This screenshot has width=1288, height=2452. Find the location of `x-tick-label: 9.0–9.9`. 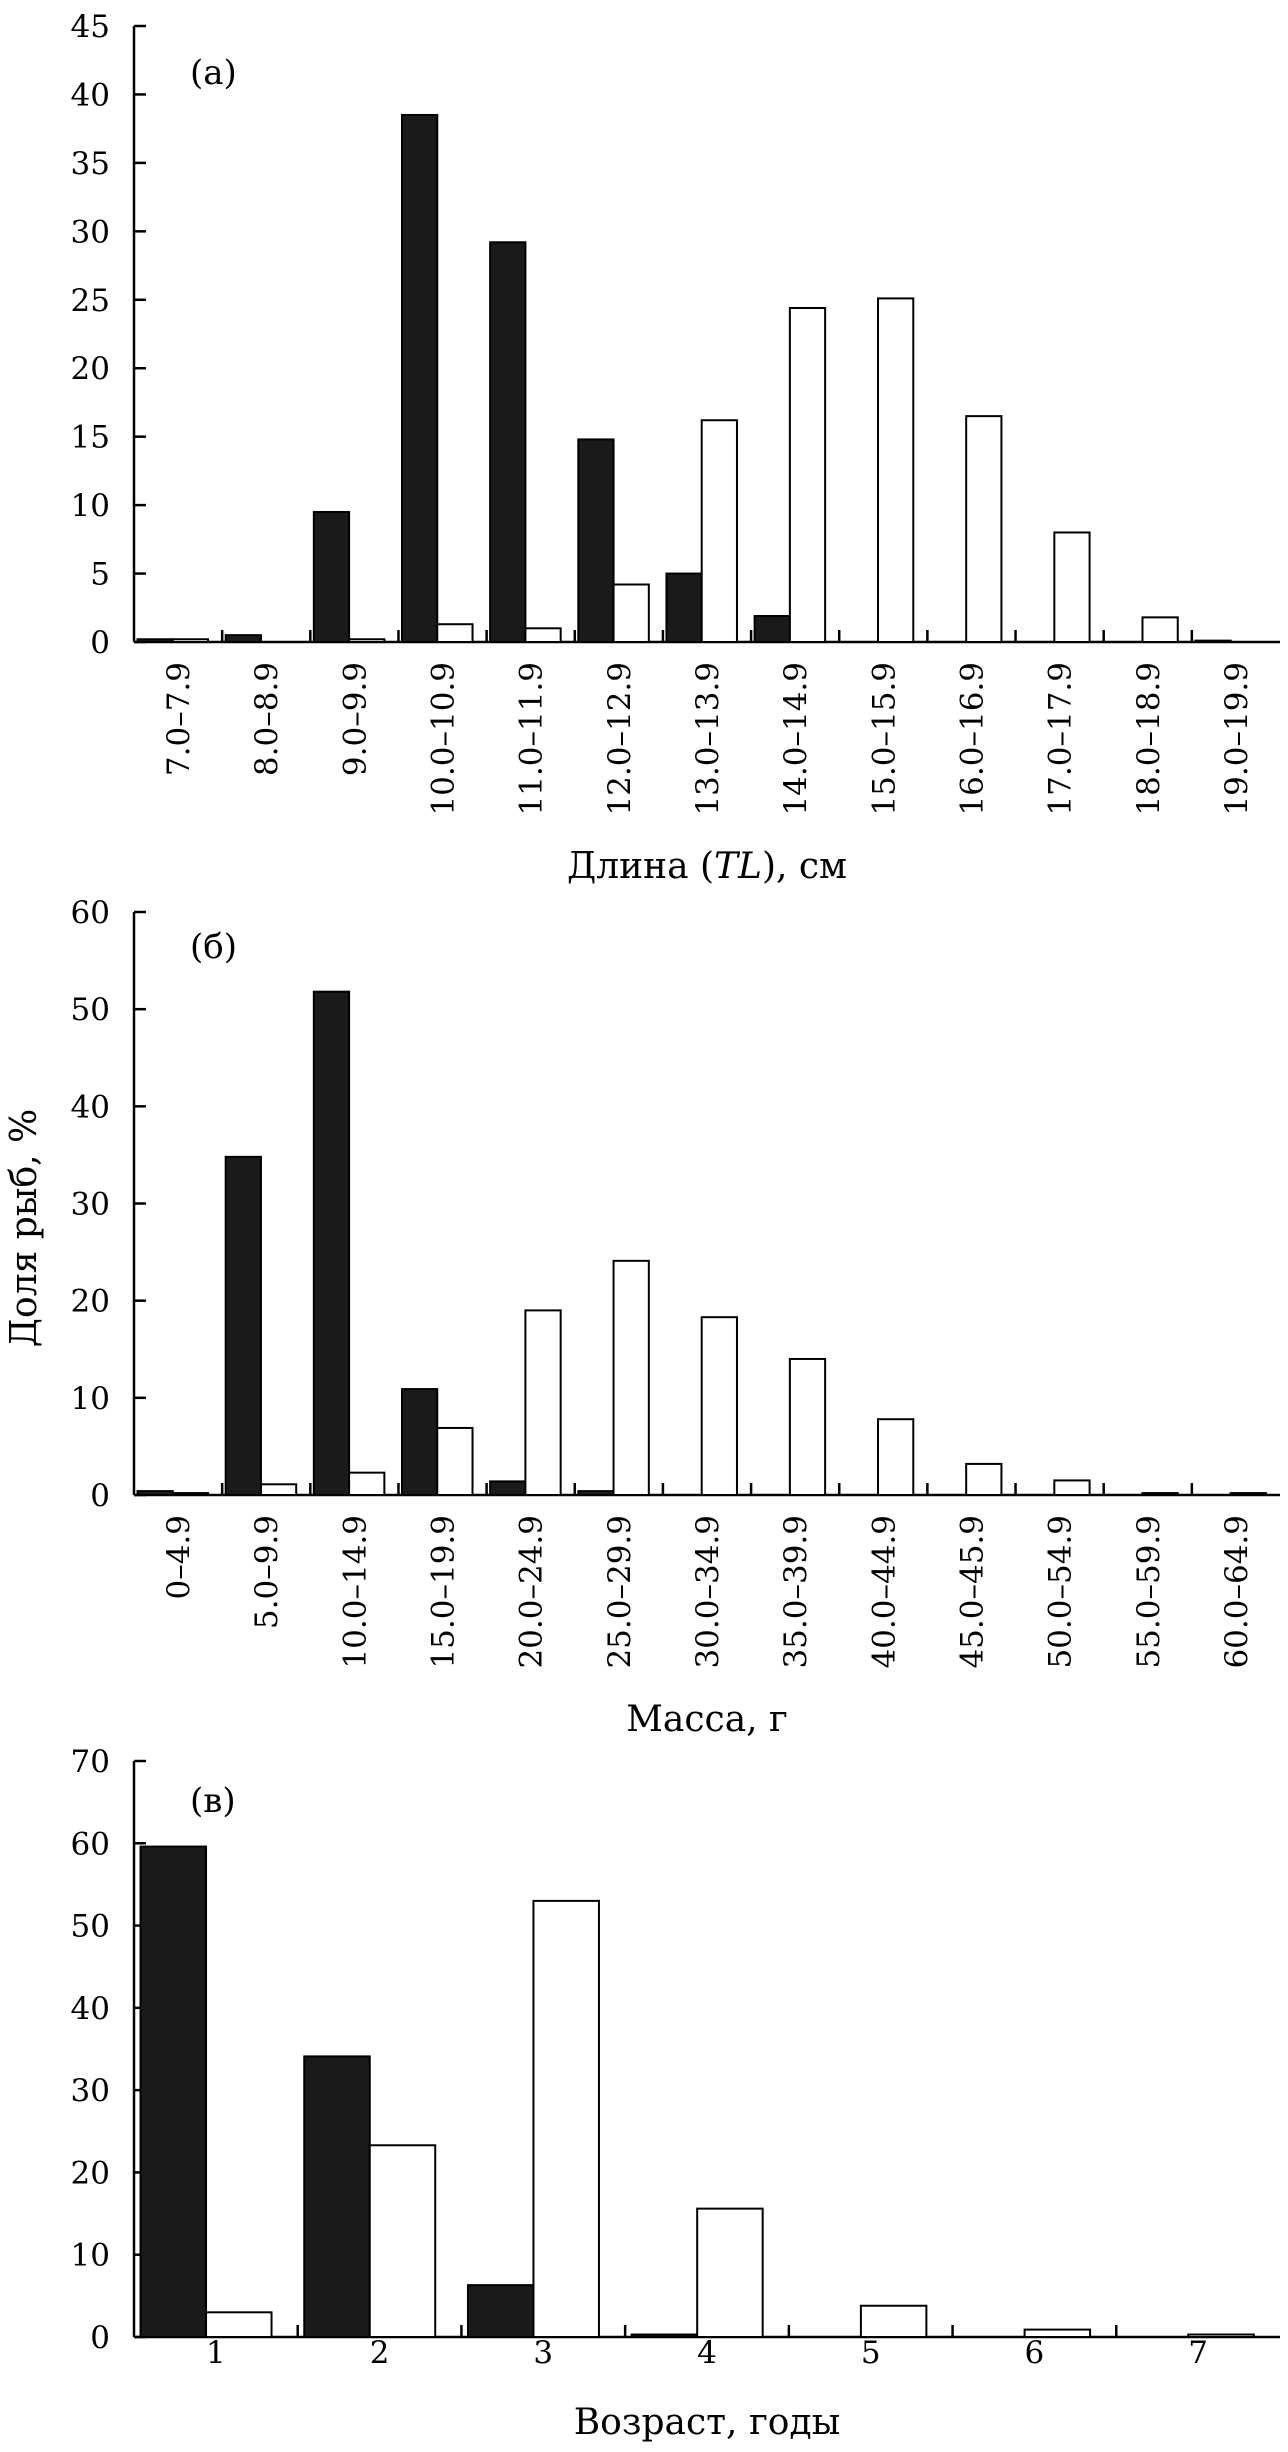

x-tick-label: 9.0–9.9 is located at coordinates (355, 719).